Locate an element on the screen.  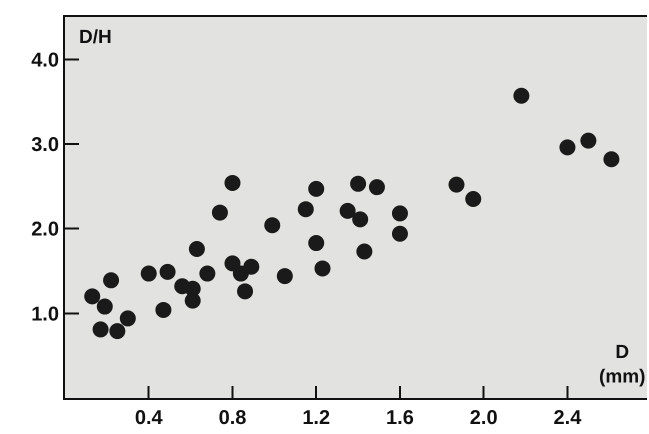
y-tick-label: 3.0 is located at coordinates (45, 145).